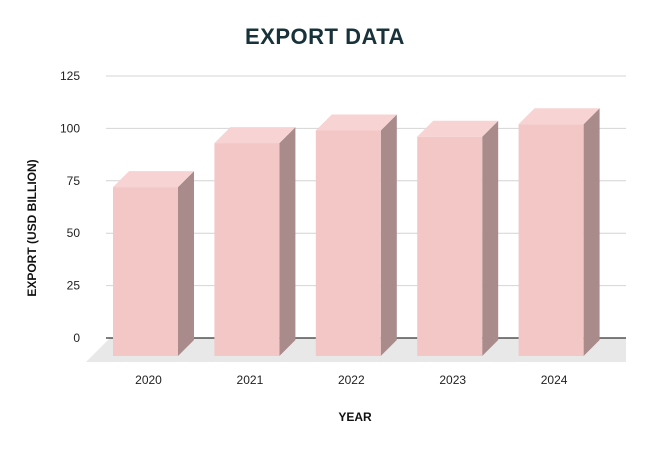 The image size is (650, 450). I want to click on y-tick-label: 0, so click(76, 338).